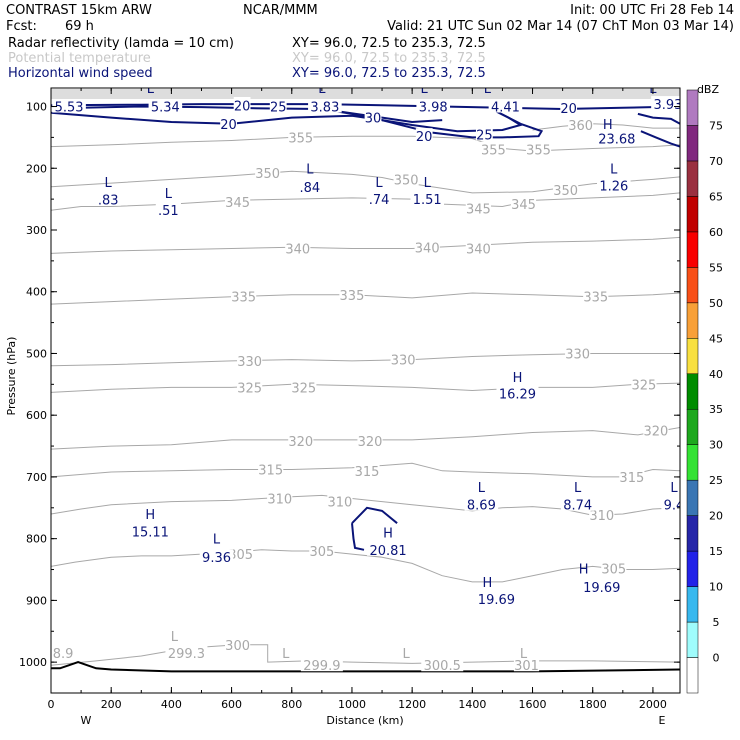  I want to click on colorbar-level-label: 5, so click(716, 622).